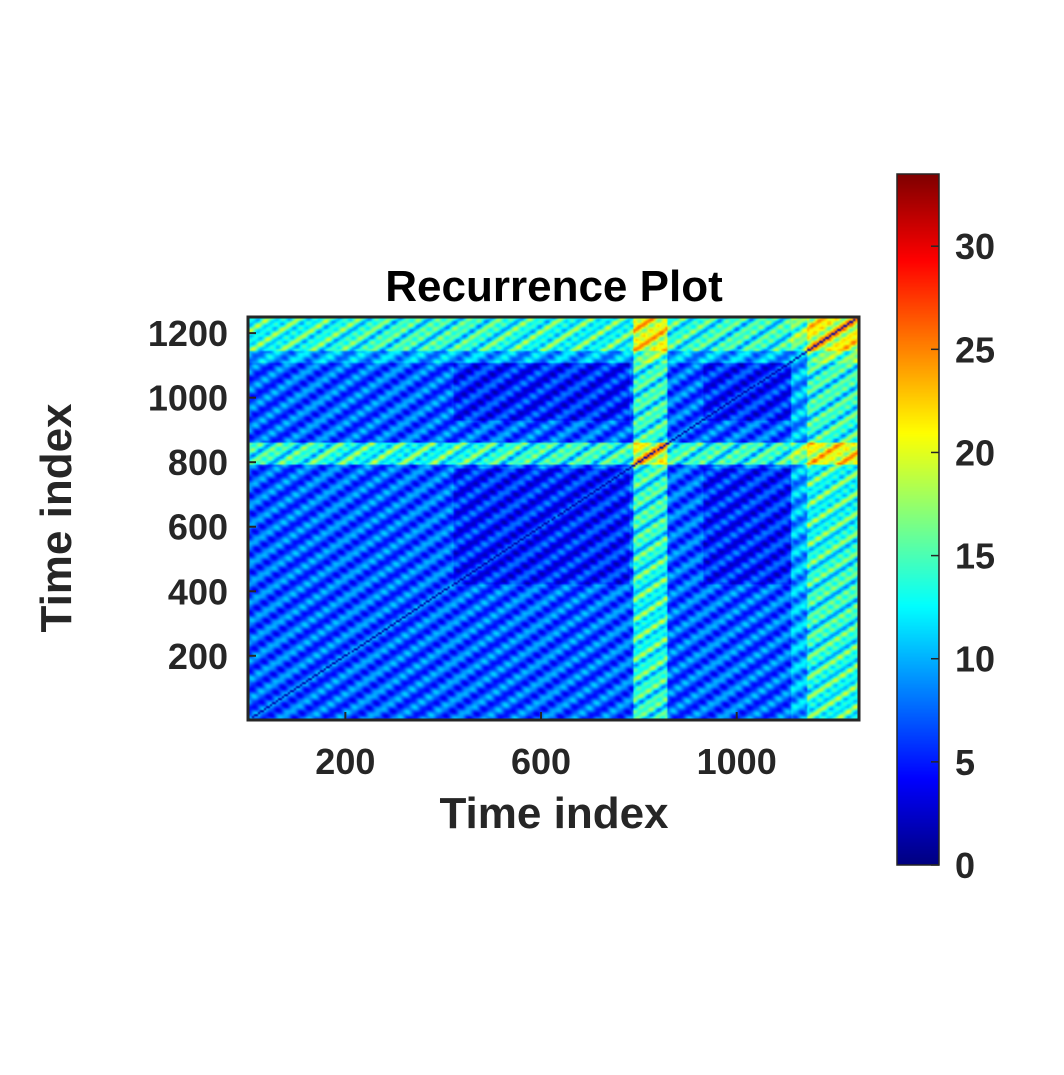 This screenshot has width=1064, height=1075. What do you see at coordinates (198, 462) in the screenshot?
I see `y-tick-label: 800` at bounding box center [198, 462].